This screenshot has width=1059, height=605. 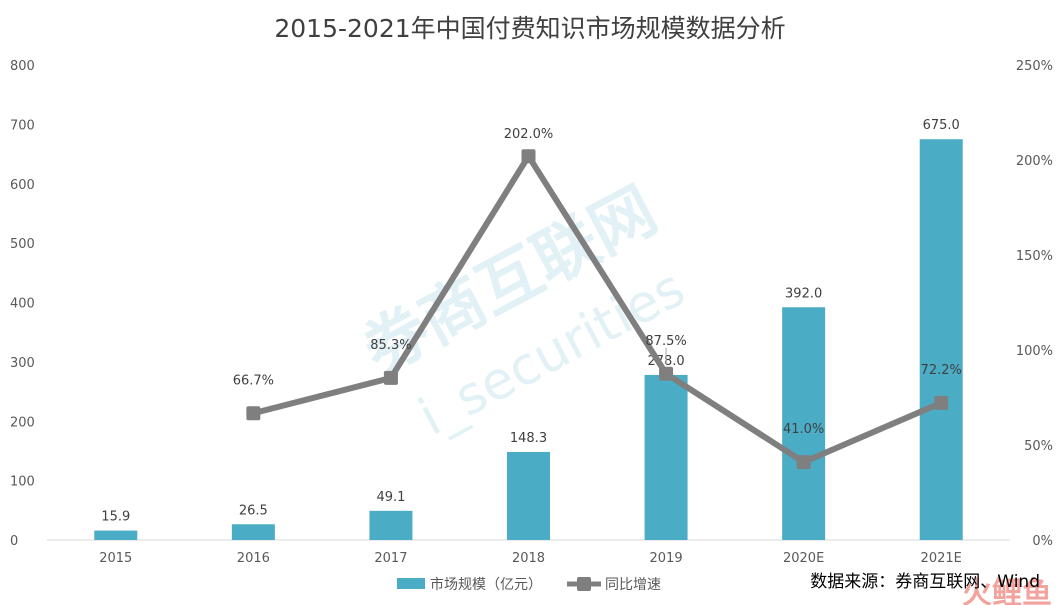 What do you see at coordinates (1034, 351) in the screenshot?
I see `y-right-tick-label: 100%` at bounding box center [1034, 351].